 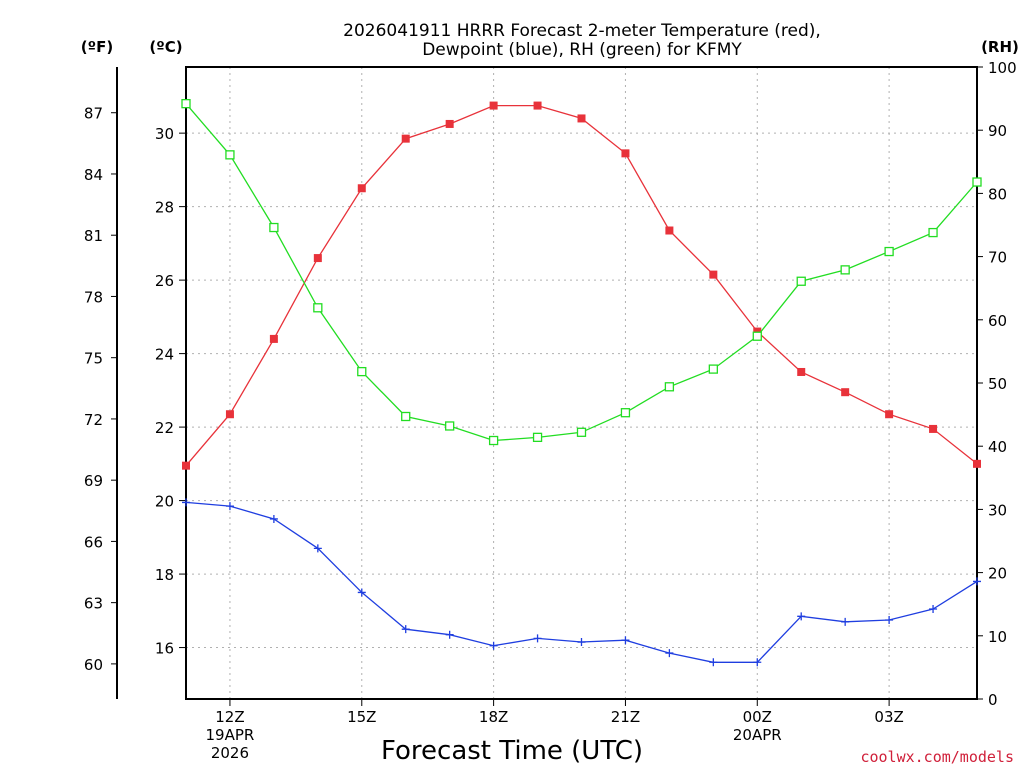 What do you see at coordinates (164, 649) in the screenshot?
I see `celsius-tick-label: 16` at bounding box center [164, 649].